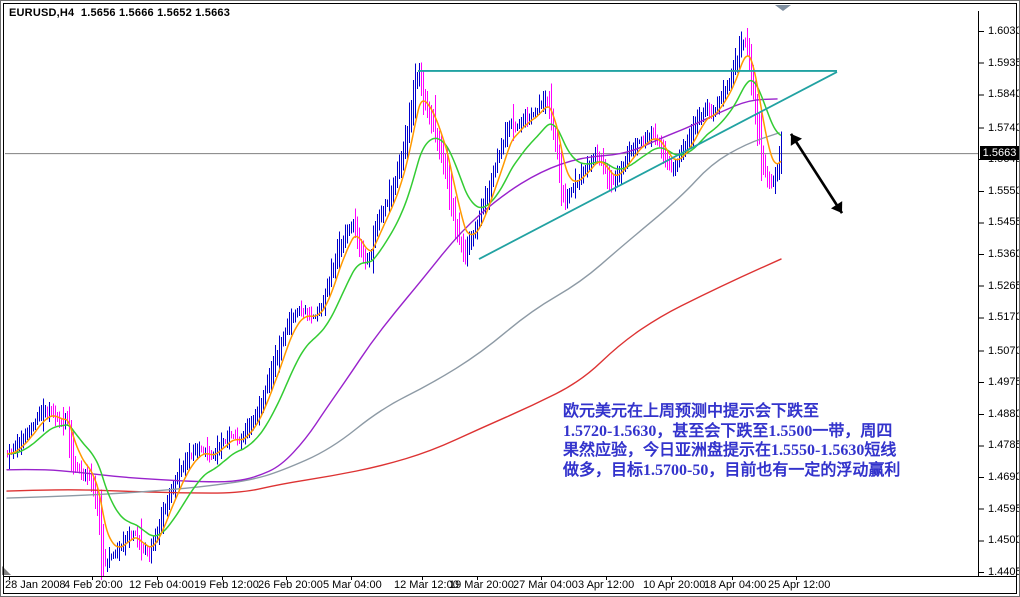  What do you see at coordinates (120, 13) in the screenshot?
I see `chart-title: EURUSD,H4 1.5656 1.5666 1.5652 1.5663` at bounding box center [120, 13].